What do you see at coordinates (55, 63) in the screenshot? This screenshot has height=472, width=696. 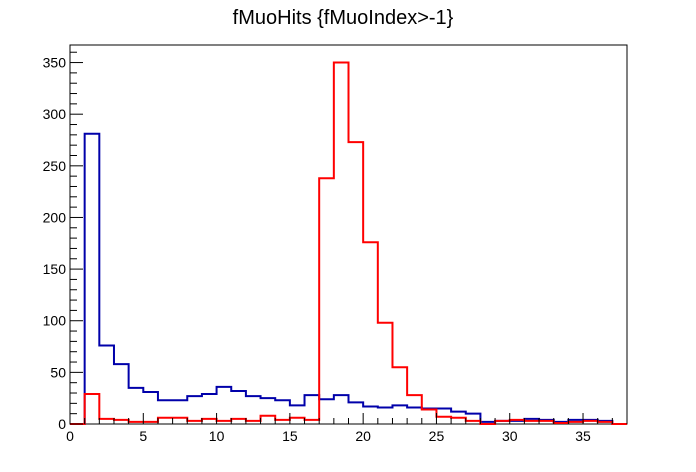 I see `y-tick-label: 350` at bounding box center [55, 63].